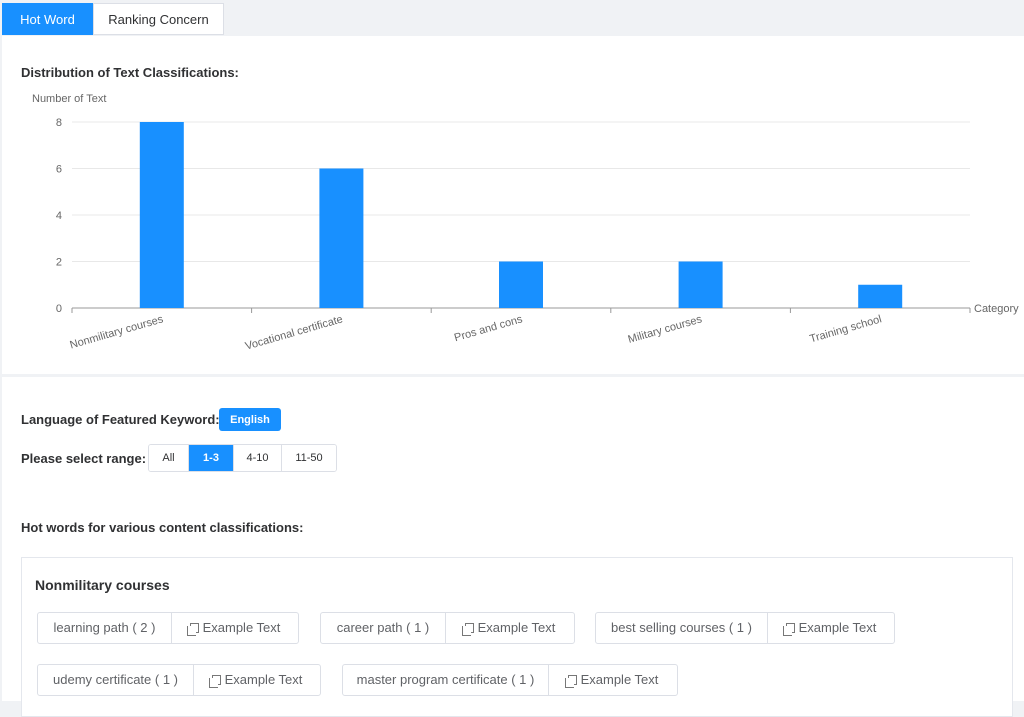 The image size is (1024, 717). What do you see at coordinates (130, 72) in the screenshot?
I see `distribution-title: Distribution of Text Classifications:` at bounding box center [130, 72].